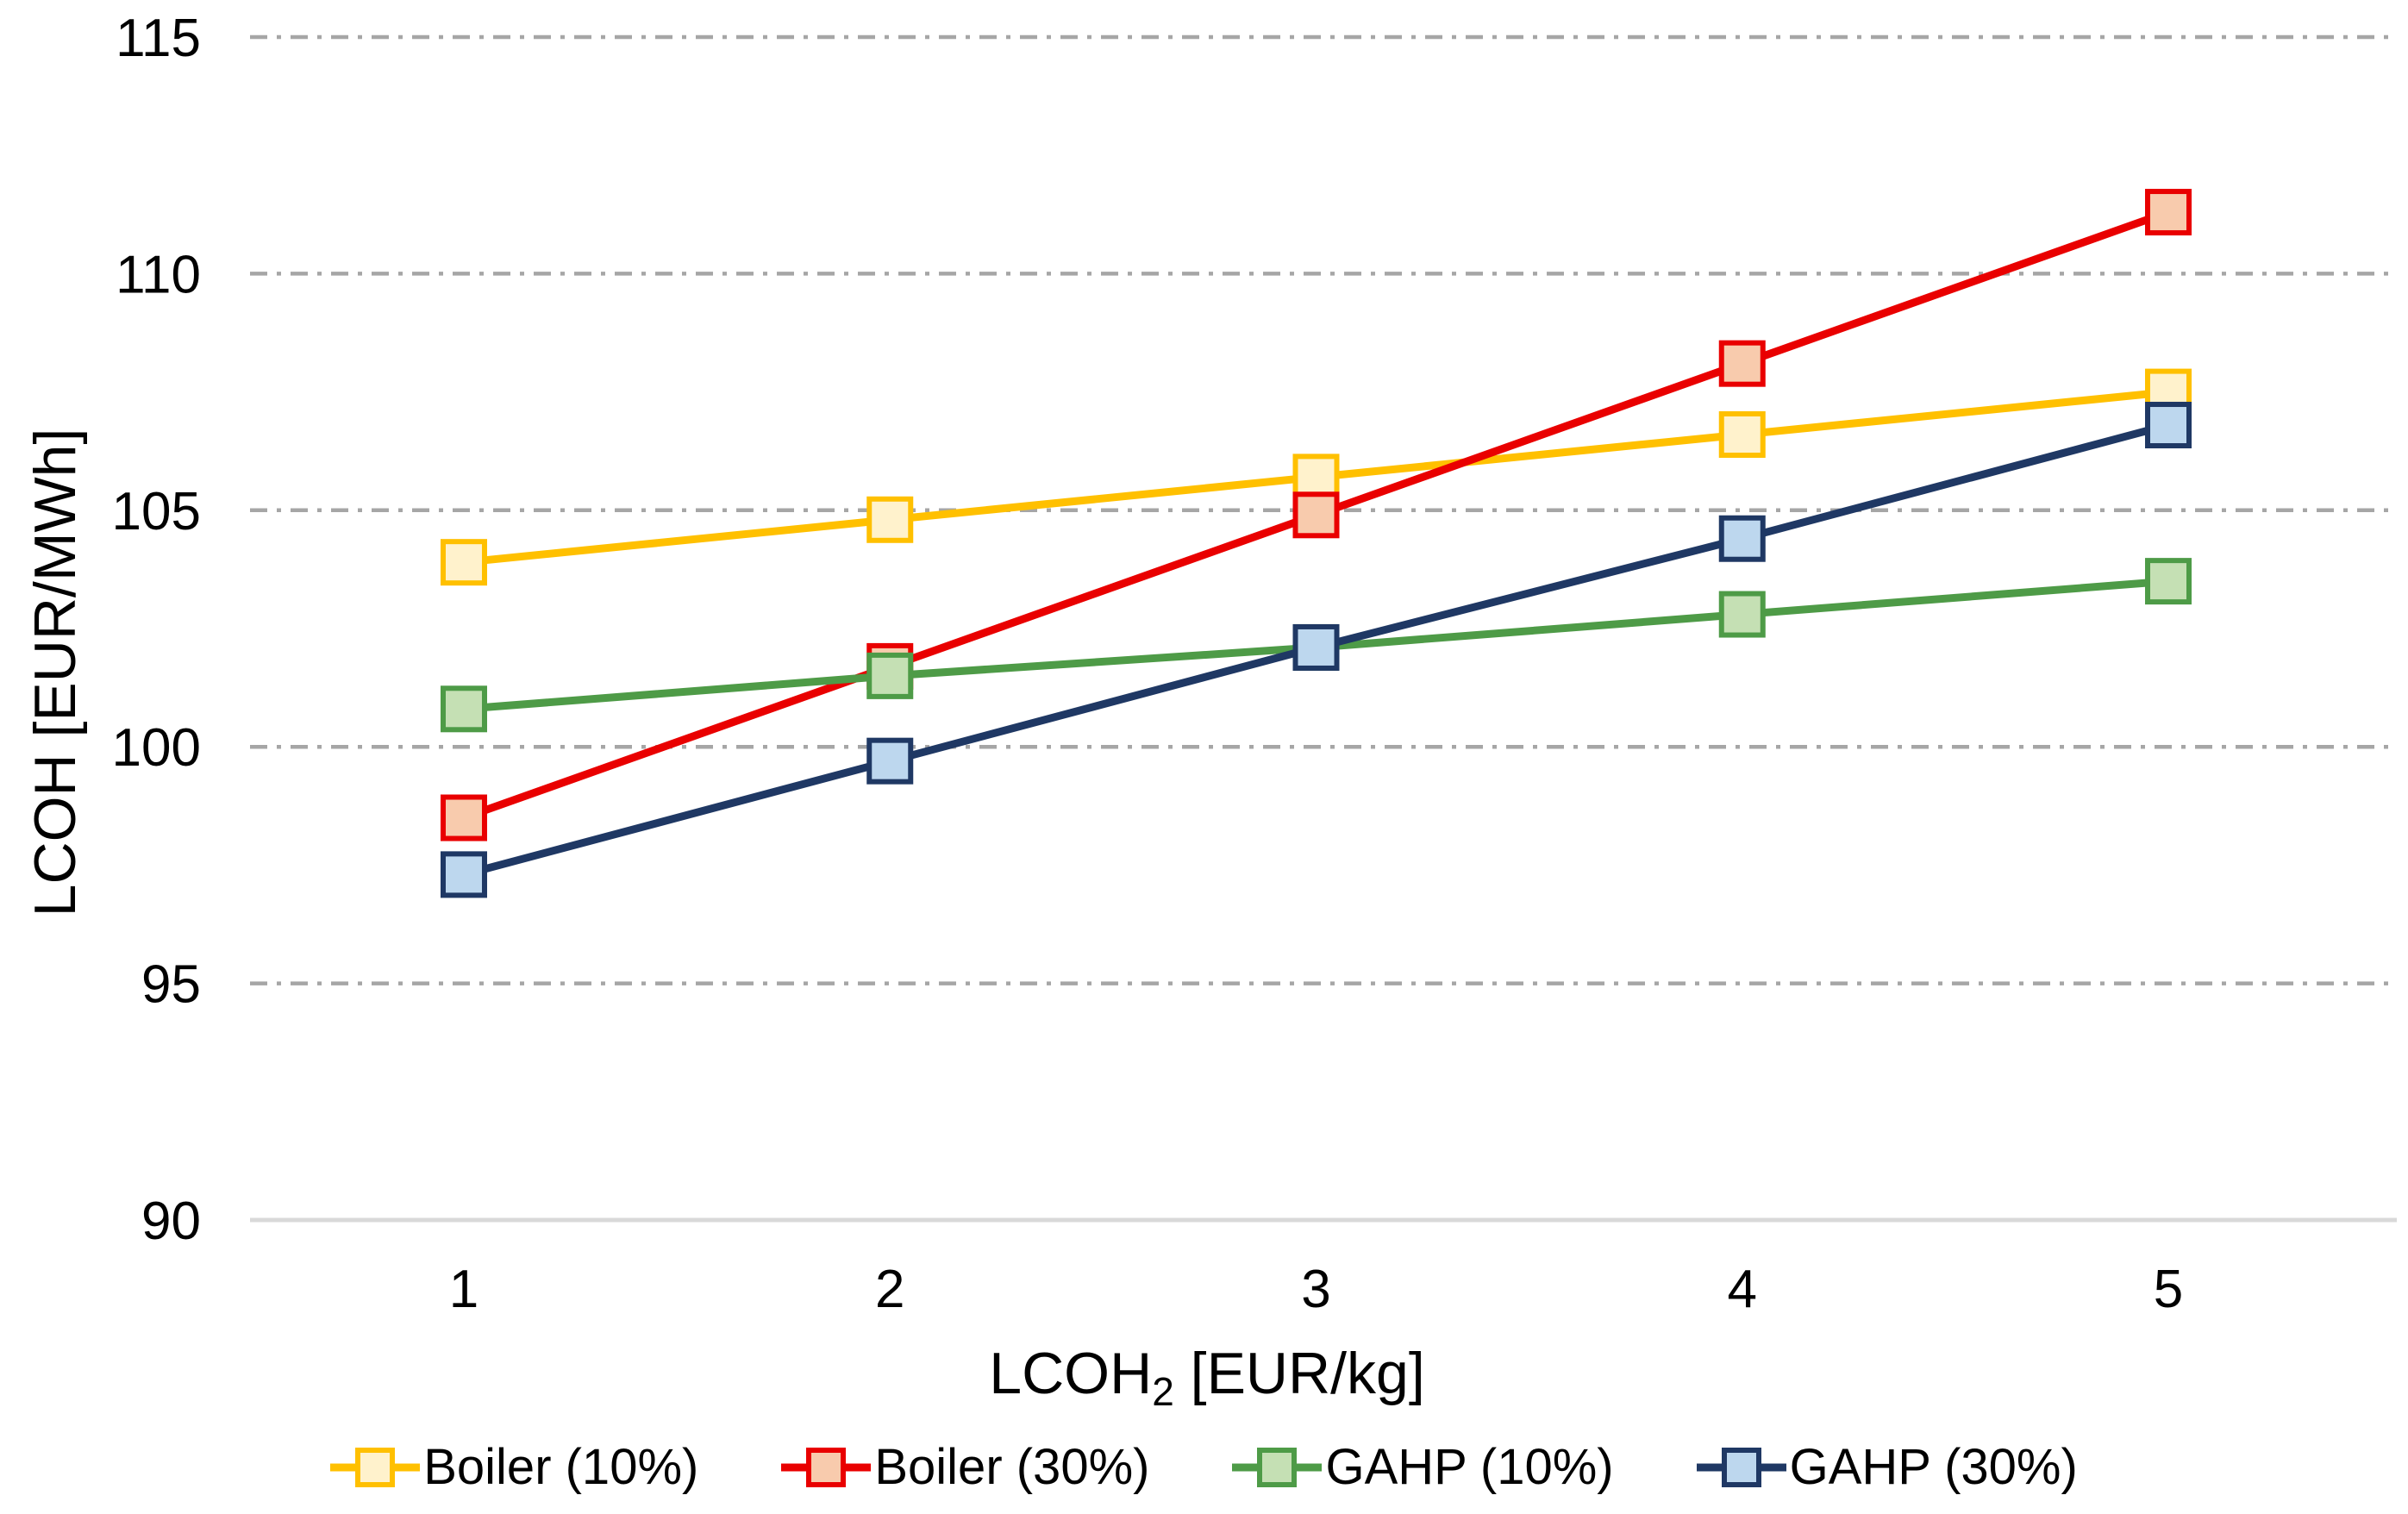  I want to click on x-axis-title-main: LCOH, so click(1071, 1373).